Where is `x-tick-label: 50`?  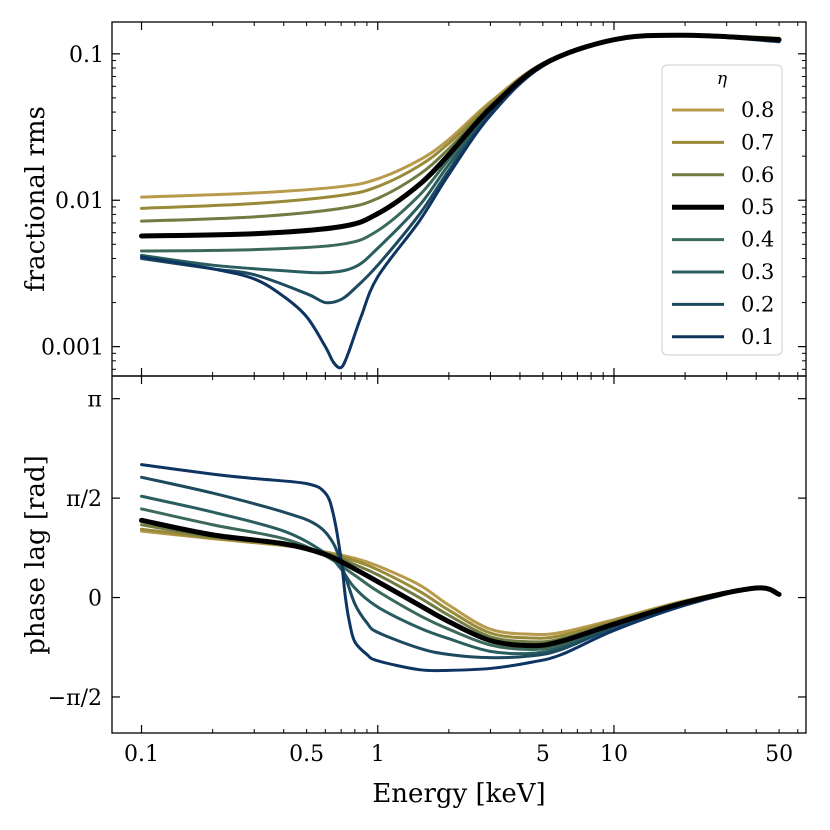 x-tick-label: 50 is located at coordinates (779, 754).